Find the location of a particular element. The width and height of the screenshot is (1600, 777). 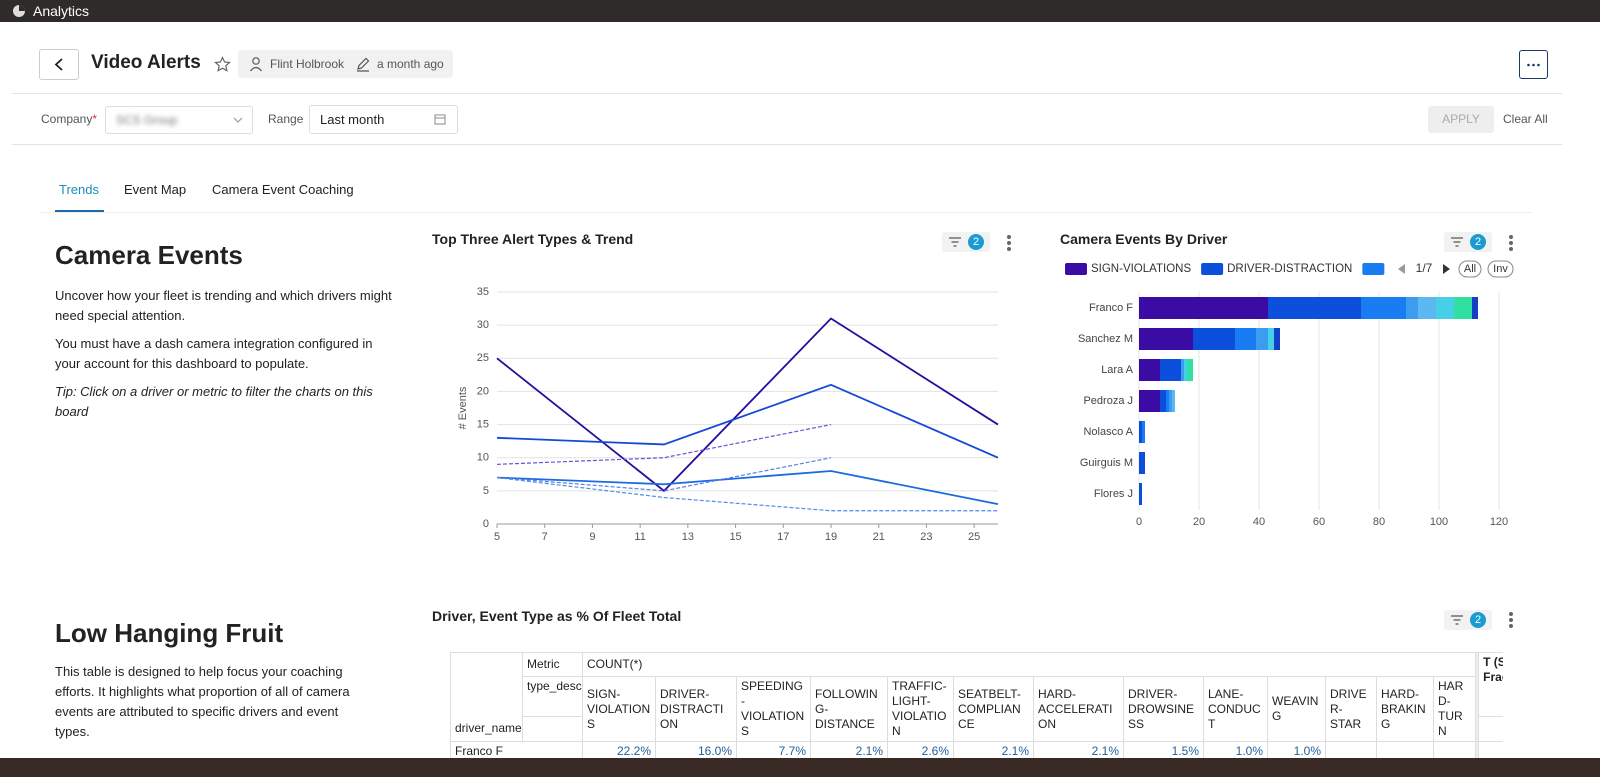

legend-inv-pill is located at coordinates (1500, 269).